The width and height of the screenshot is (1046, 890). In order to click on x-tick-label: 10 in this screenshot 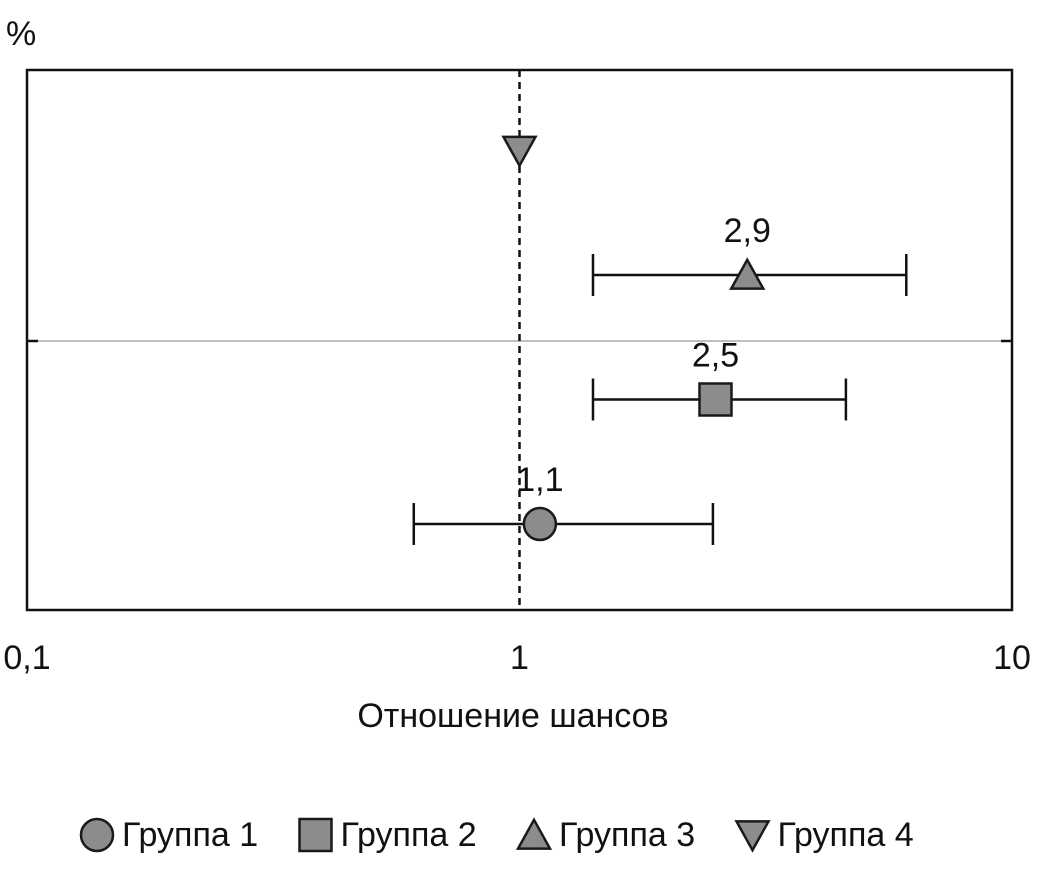, I will do `click(1012, 658)`.